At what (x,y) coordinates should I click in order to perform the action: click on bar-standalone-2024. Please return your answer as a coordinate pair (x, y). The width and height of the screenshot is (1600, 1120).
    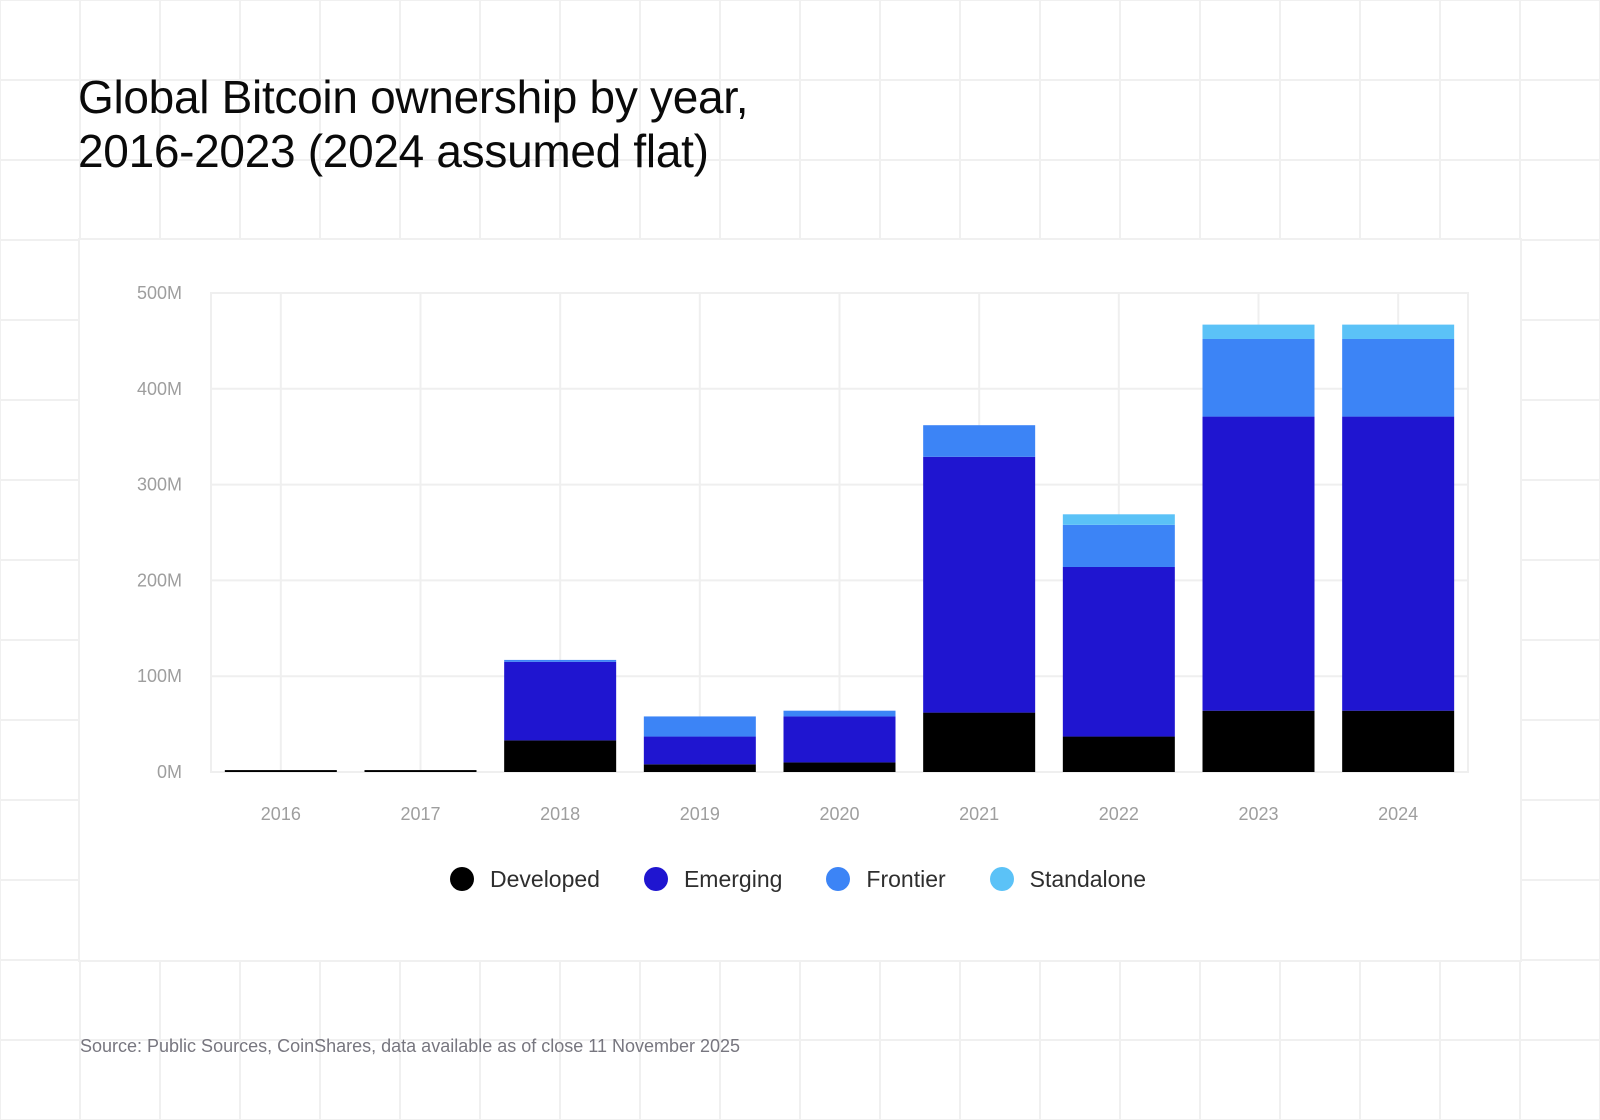
    Looking at the image, I should click on (1398, 331).